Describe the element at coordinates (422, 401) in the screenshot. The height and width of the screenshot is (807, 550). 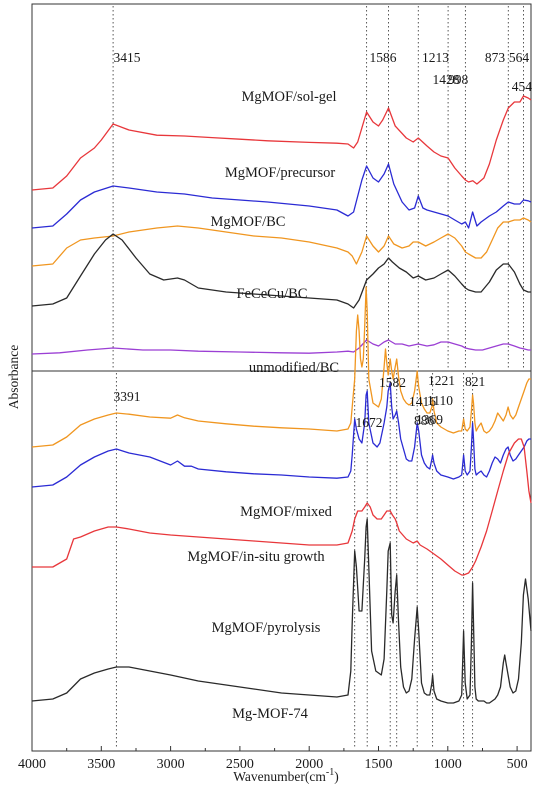
I see `peak-label-1416: 1416` at that location.